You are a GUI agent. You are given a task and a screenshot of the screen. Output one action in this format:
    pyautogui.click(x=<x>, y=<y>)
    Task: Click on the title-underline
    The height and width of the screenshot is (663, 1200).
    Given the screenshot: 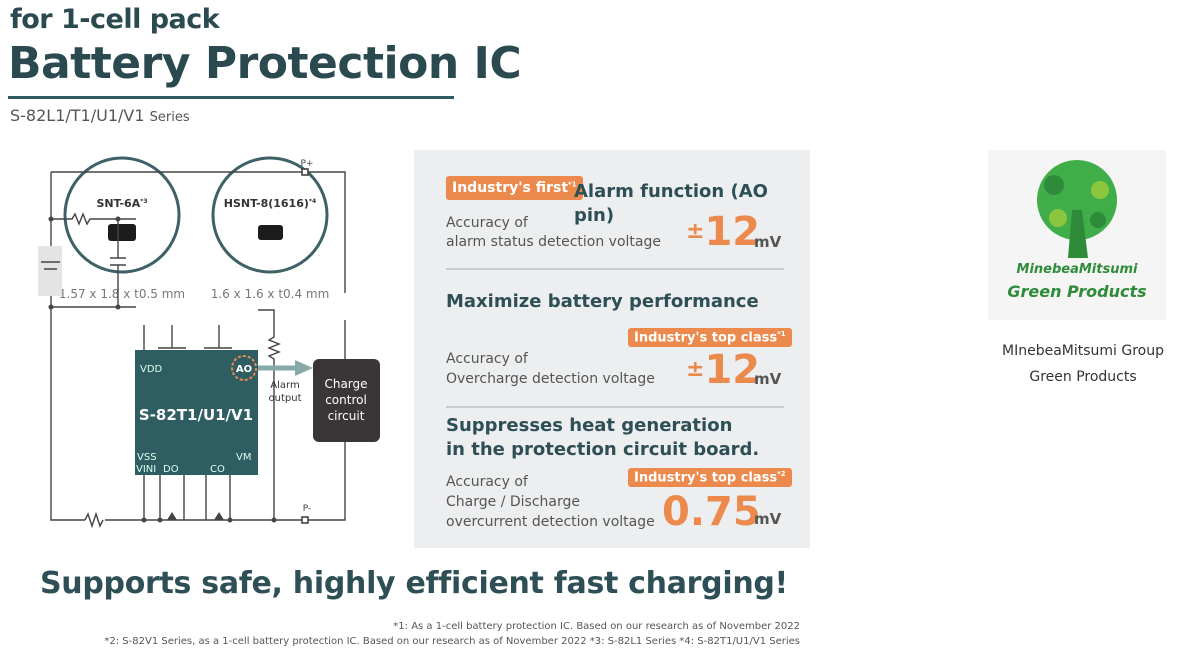 What is the action you would take?
    pyautogui.click(x=231, y=97)
    